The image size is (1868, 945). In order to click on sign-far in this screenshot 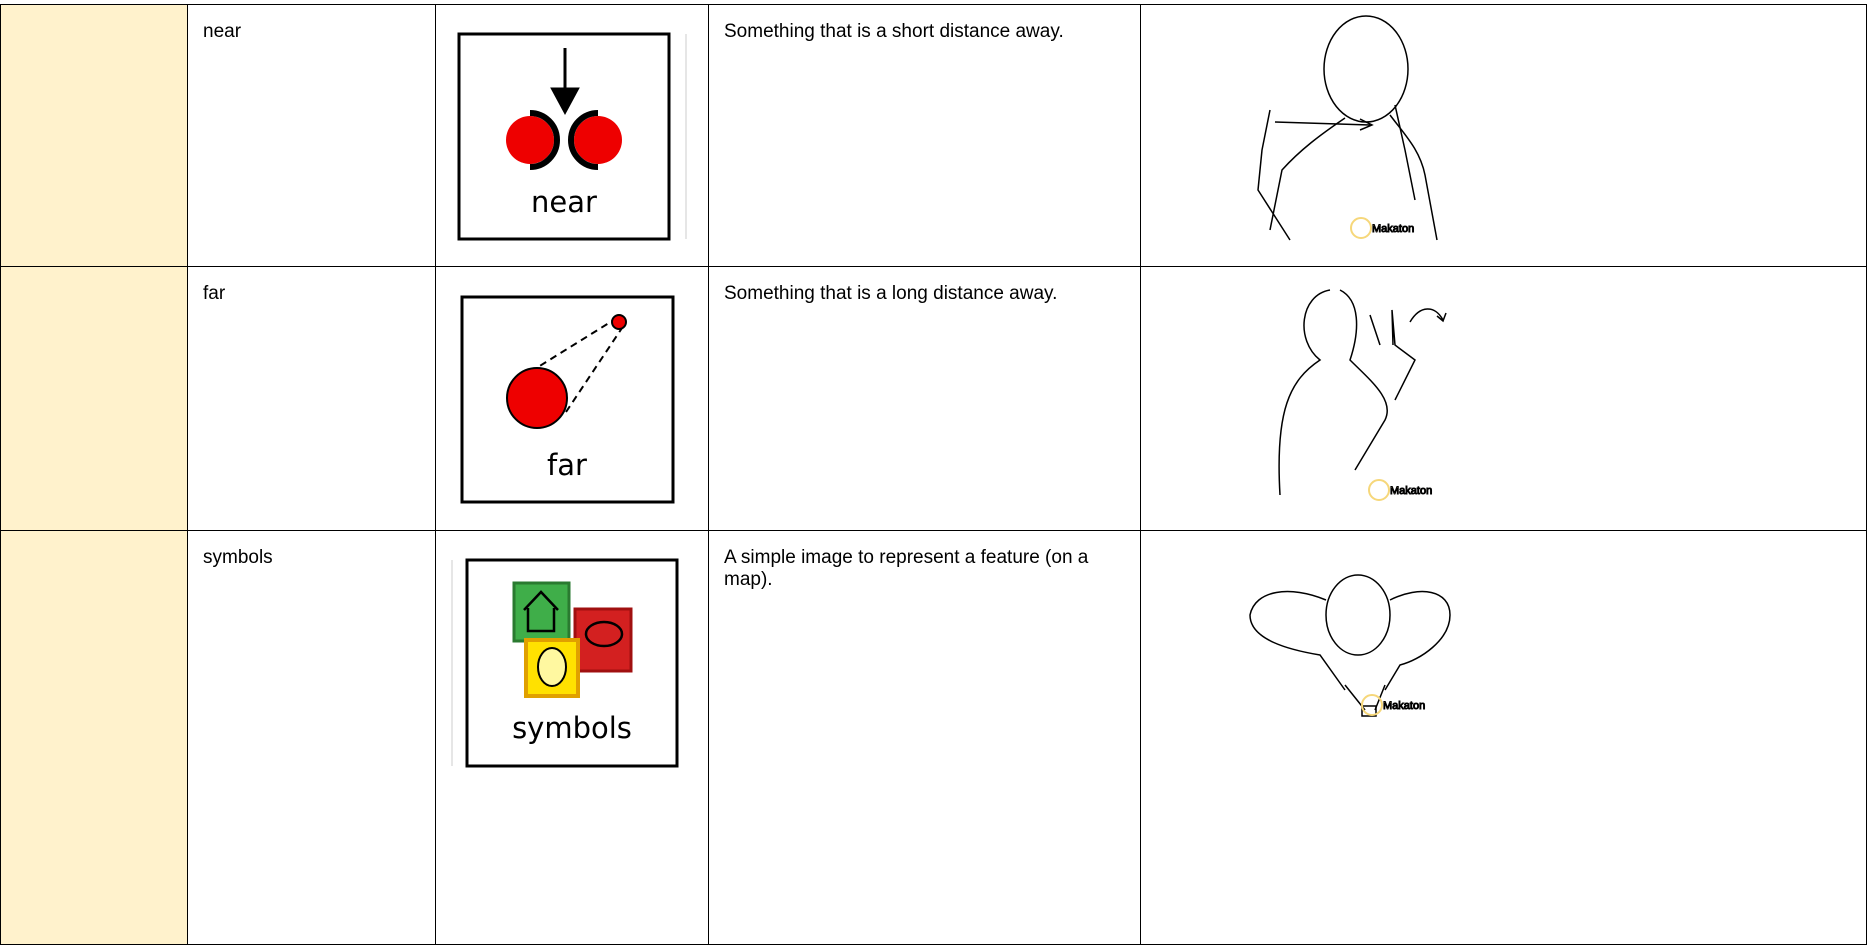, I will do `click(1362, 392)`.